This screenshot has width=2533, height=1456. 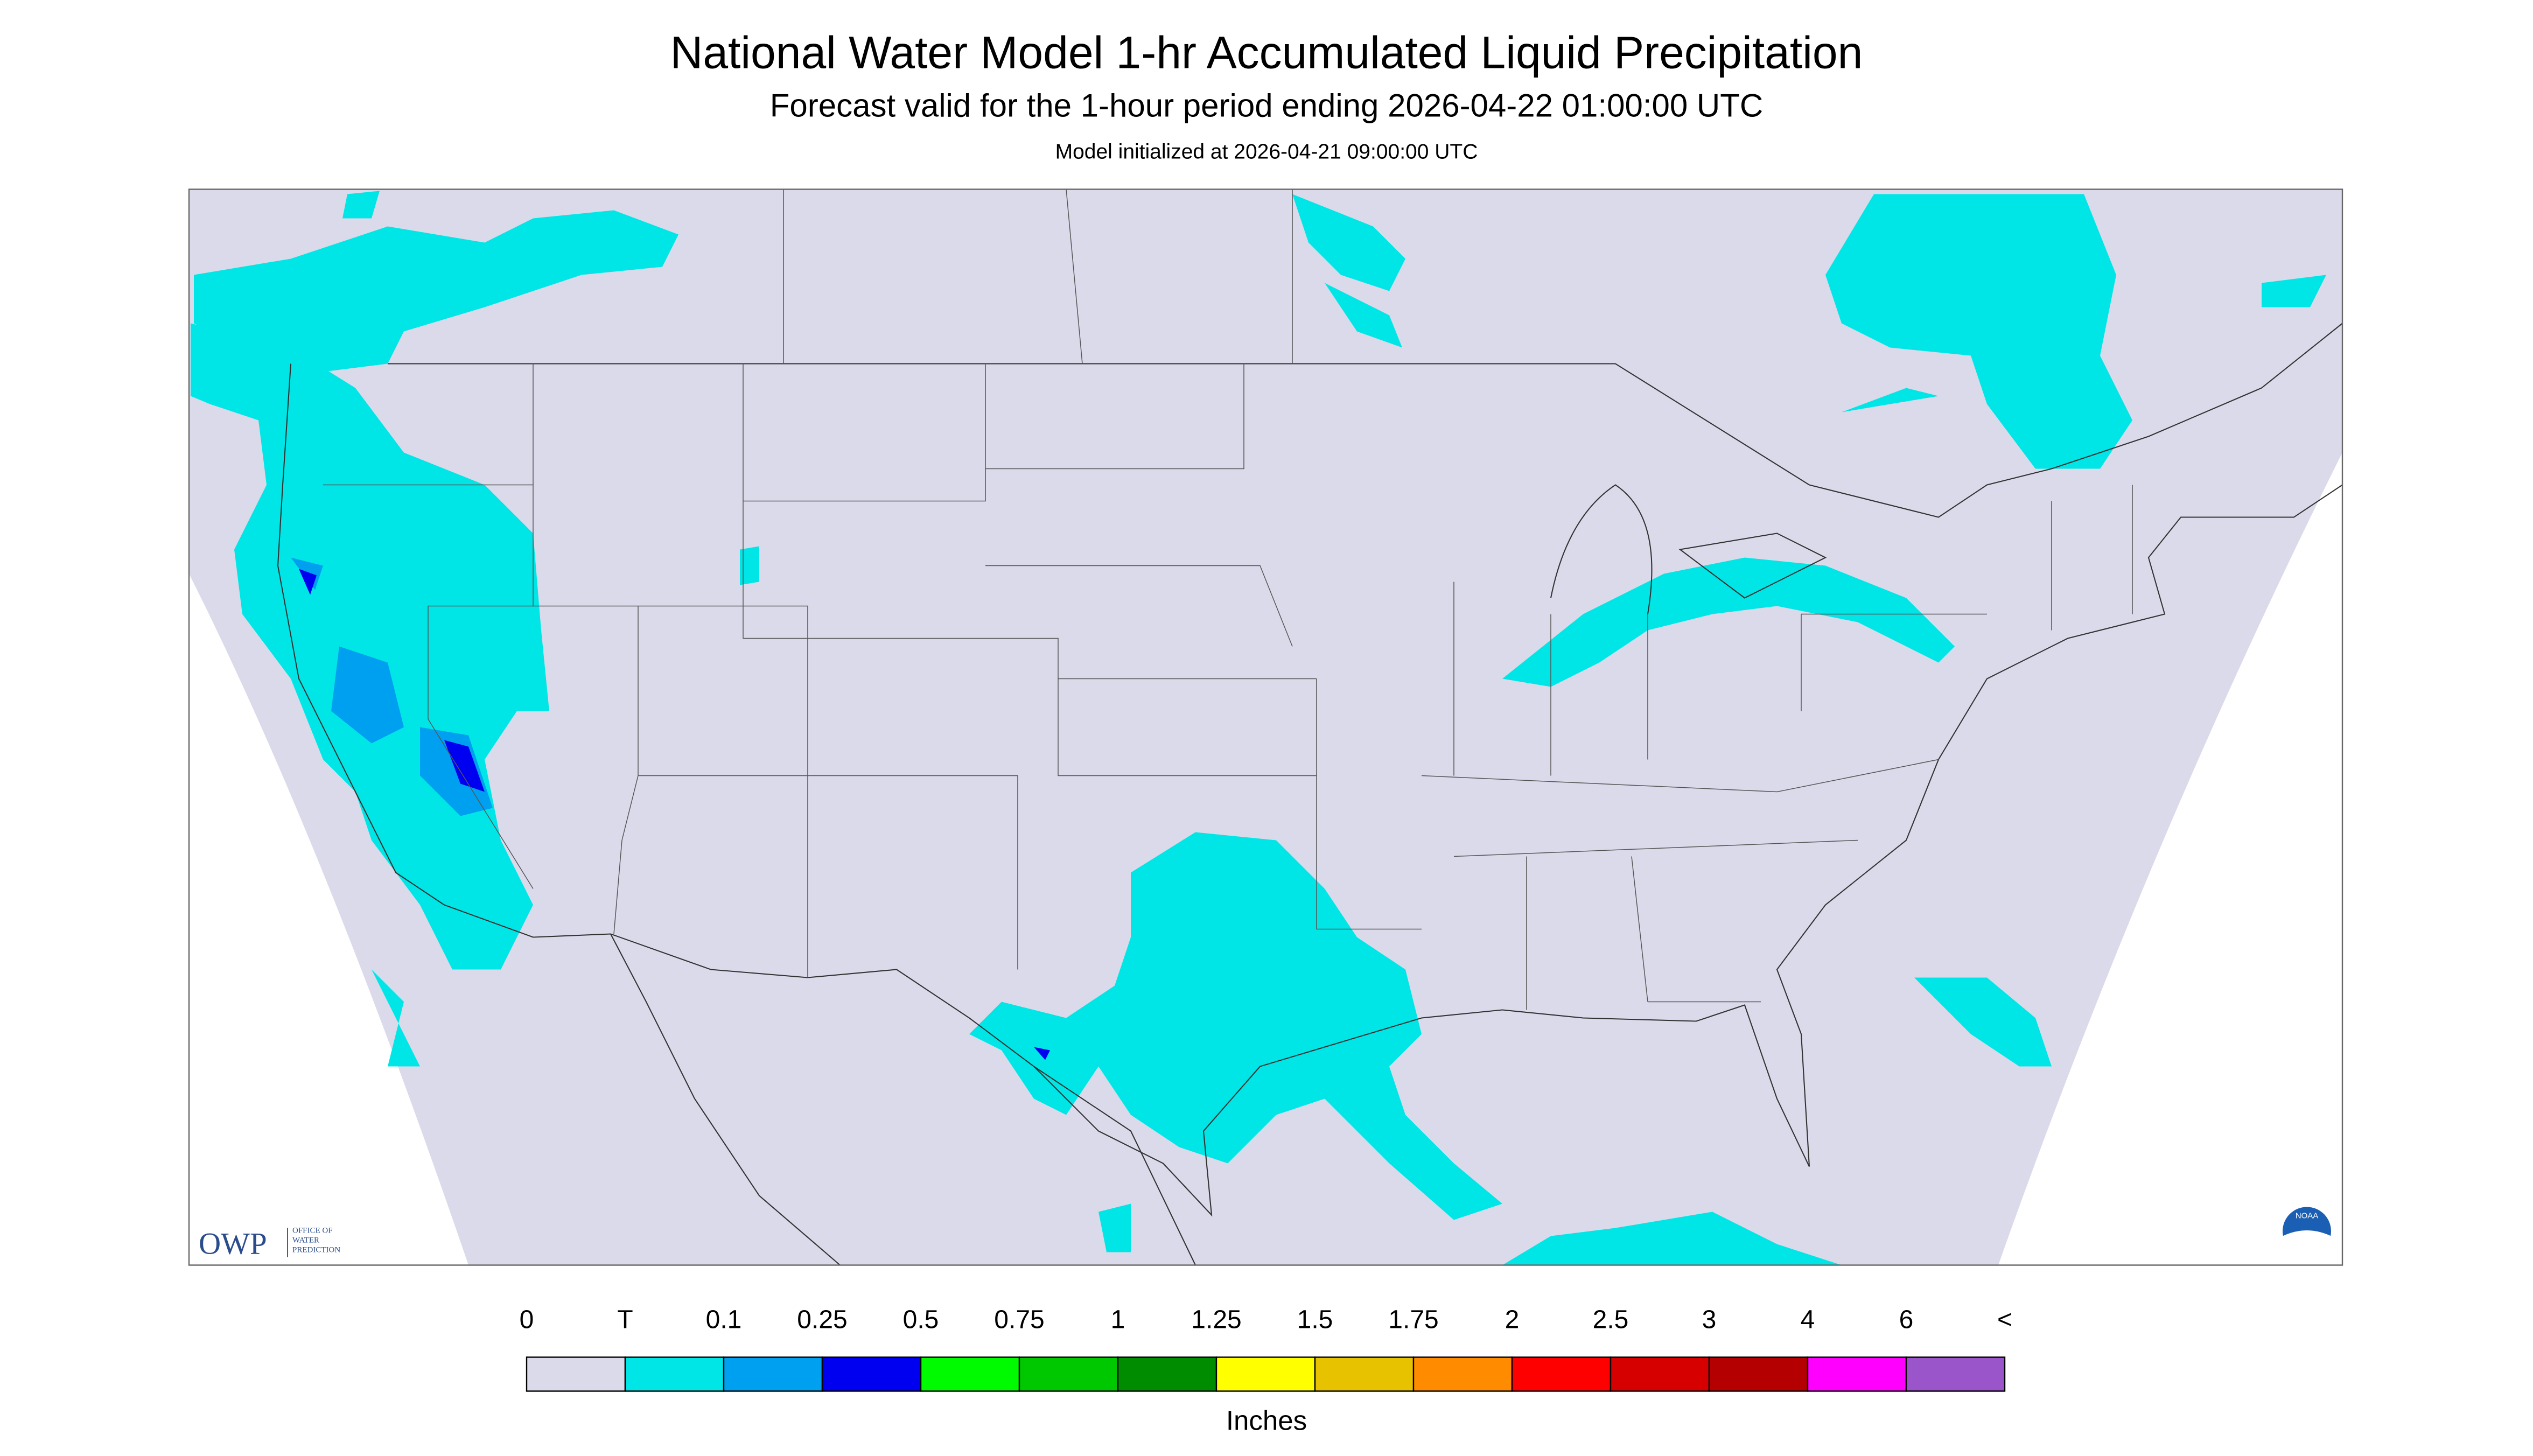 What do you see at coordinates (233, 1244) in the screenshot?
I see `logo-acronym: OWP` at bounding box center [233, 1244].